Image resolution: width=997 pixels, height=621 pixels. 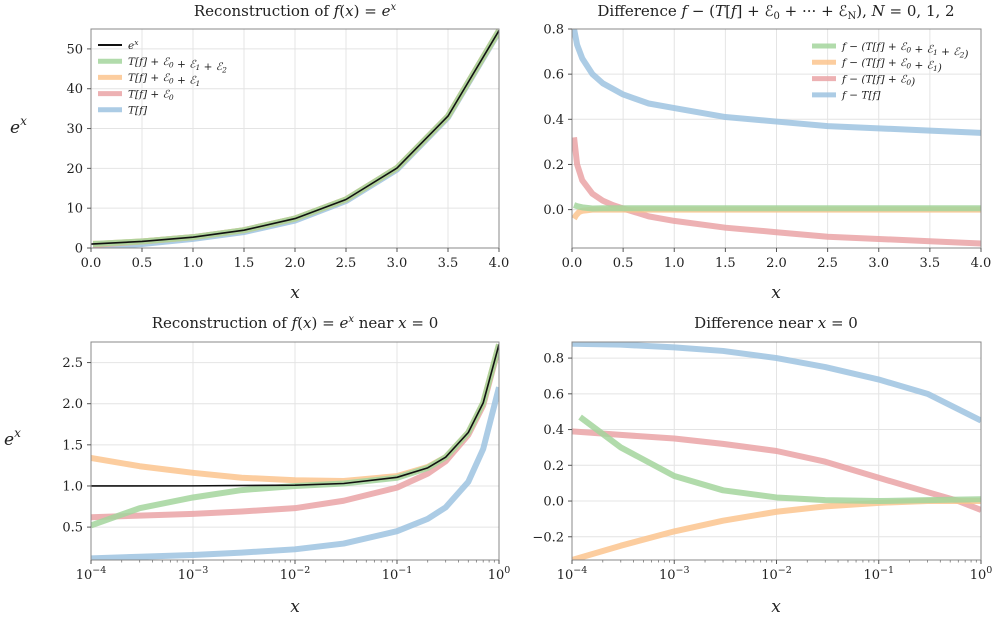 What do you see at coordinates (79, 249) in the screenshot?
I see `y-tick-label: 0` at bounding box center [79, 249].